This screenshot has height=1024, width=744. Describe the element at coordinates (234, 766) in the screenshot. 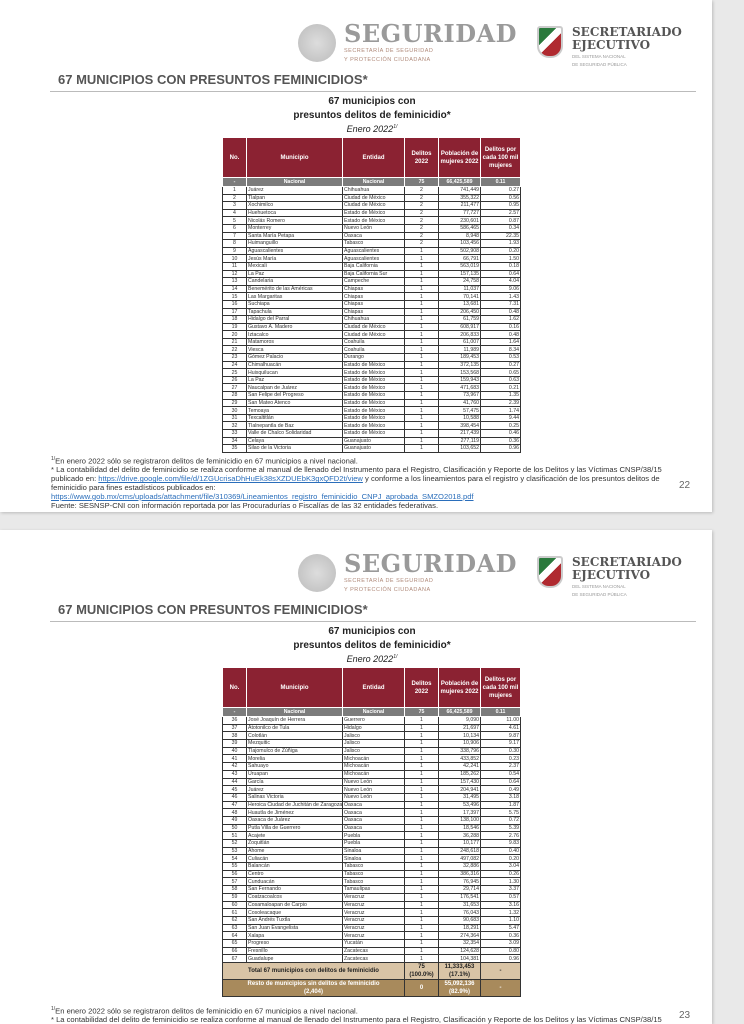

I see `cell-no: 42` at that location.